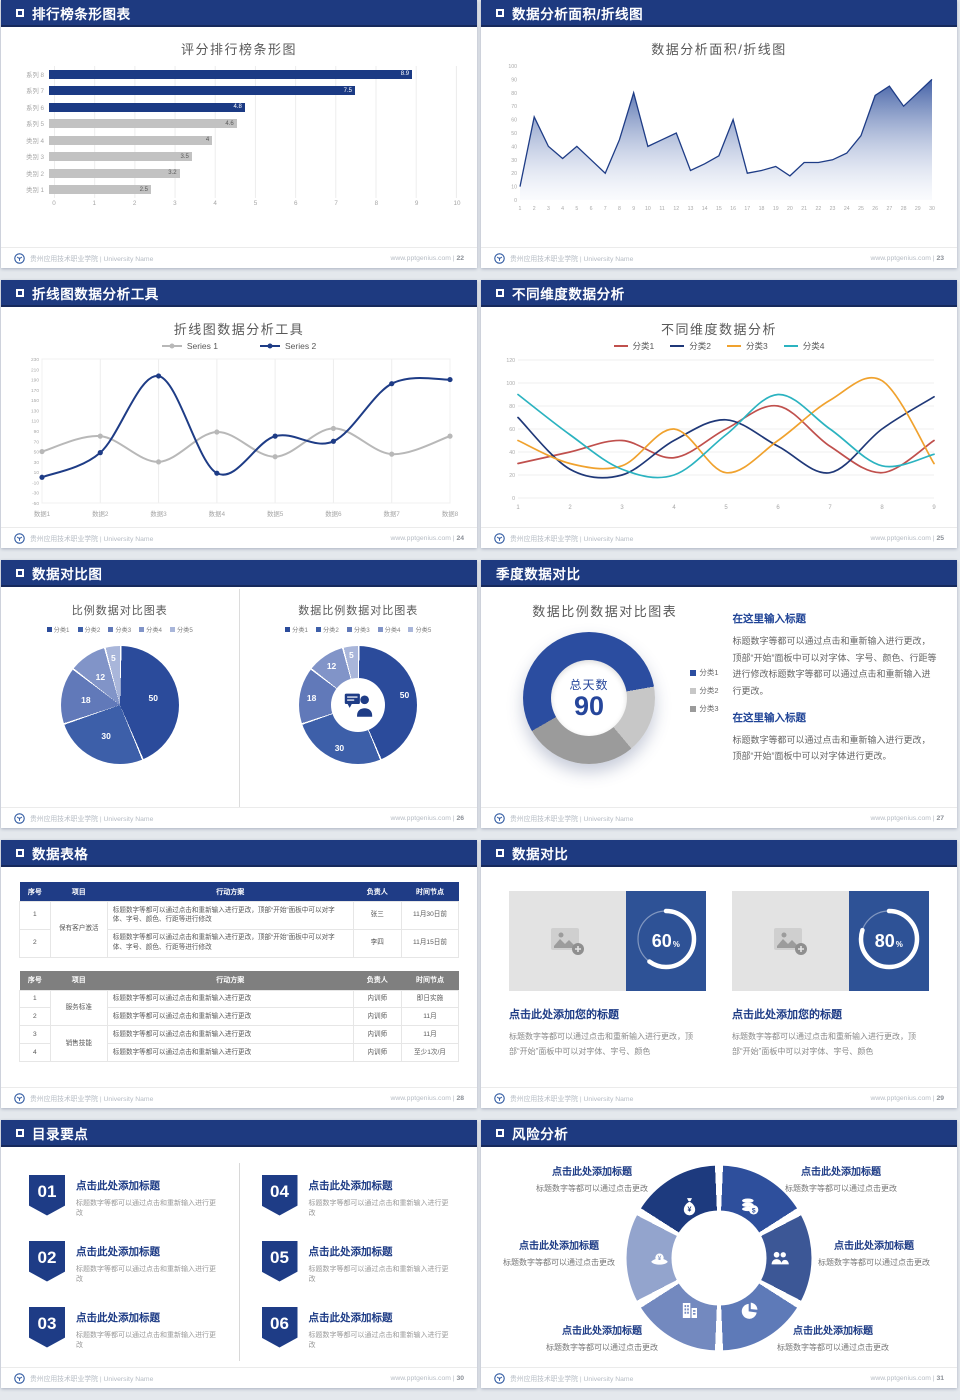 The height and width of the screenshot is (1400, 960). What do you see at coordinates (861, 209) in the screenshot?
I see `svg-text: 25` at bounding box center [861, 209].